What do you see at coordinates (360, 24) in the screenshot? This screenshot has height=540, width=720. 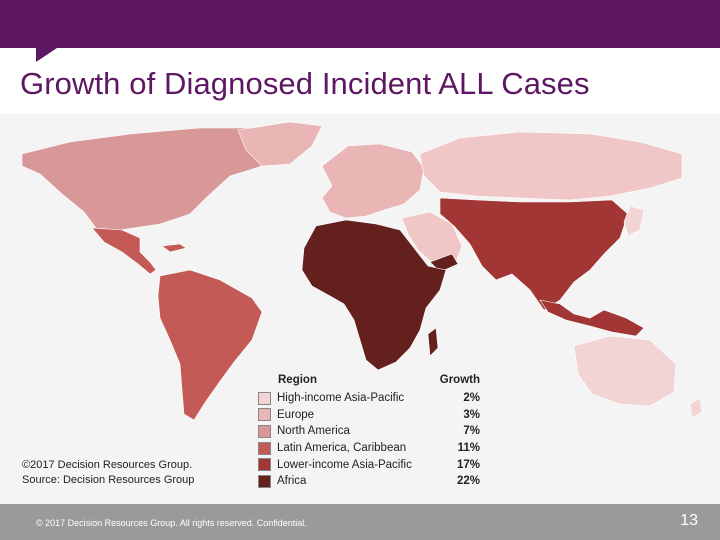 I see `header-bar` at bounding box center [360, 24].